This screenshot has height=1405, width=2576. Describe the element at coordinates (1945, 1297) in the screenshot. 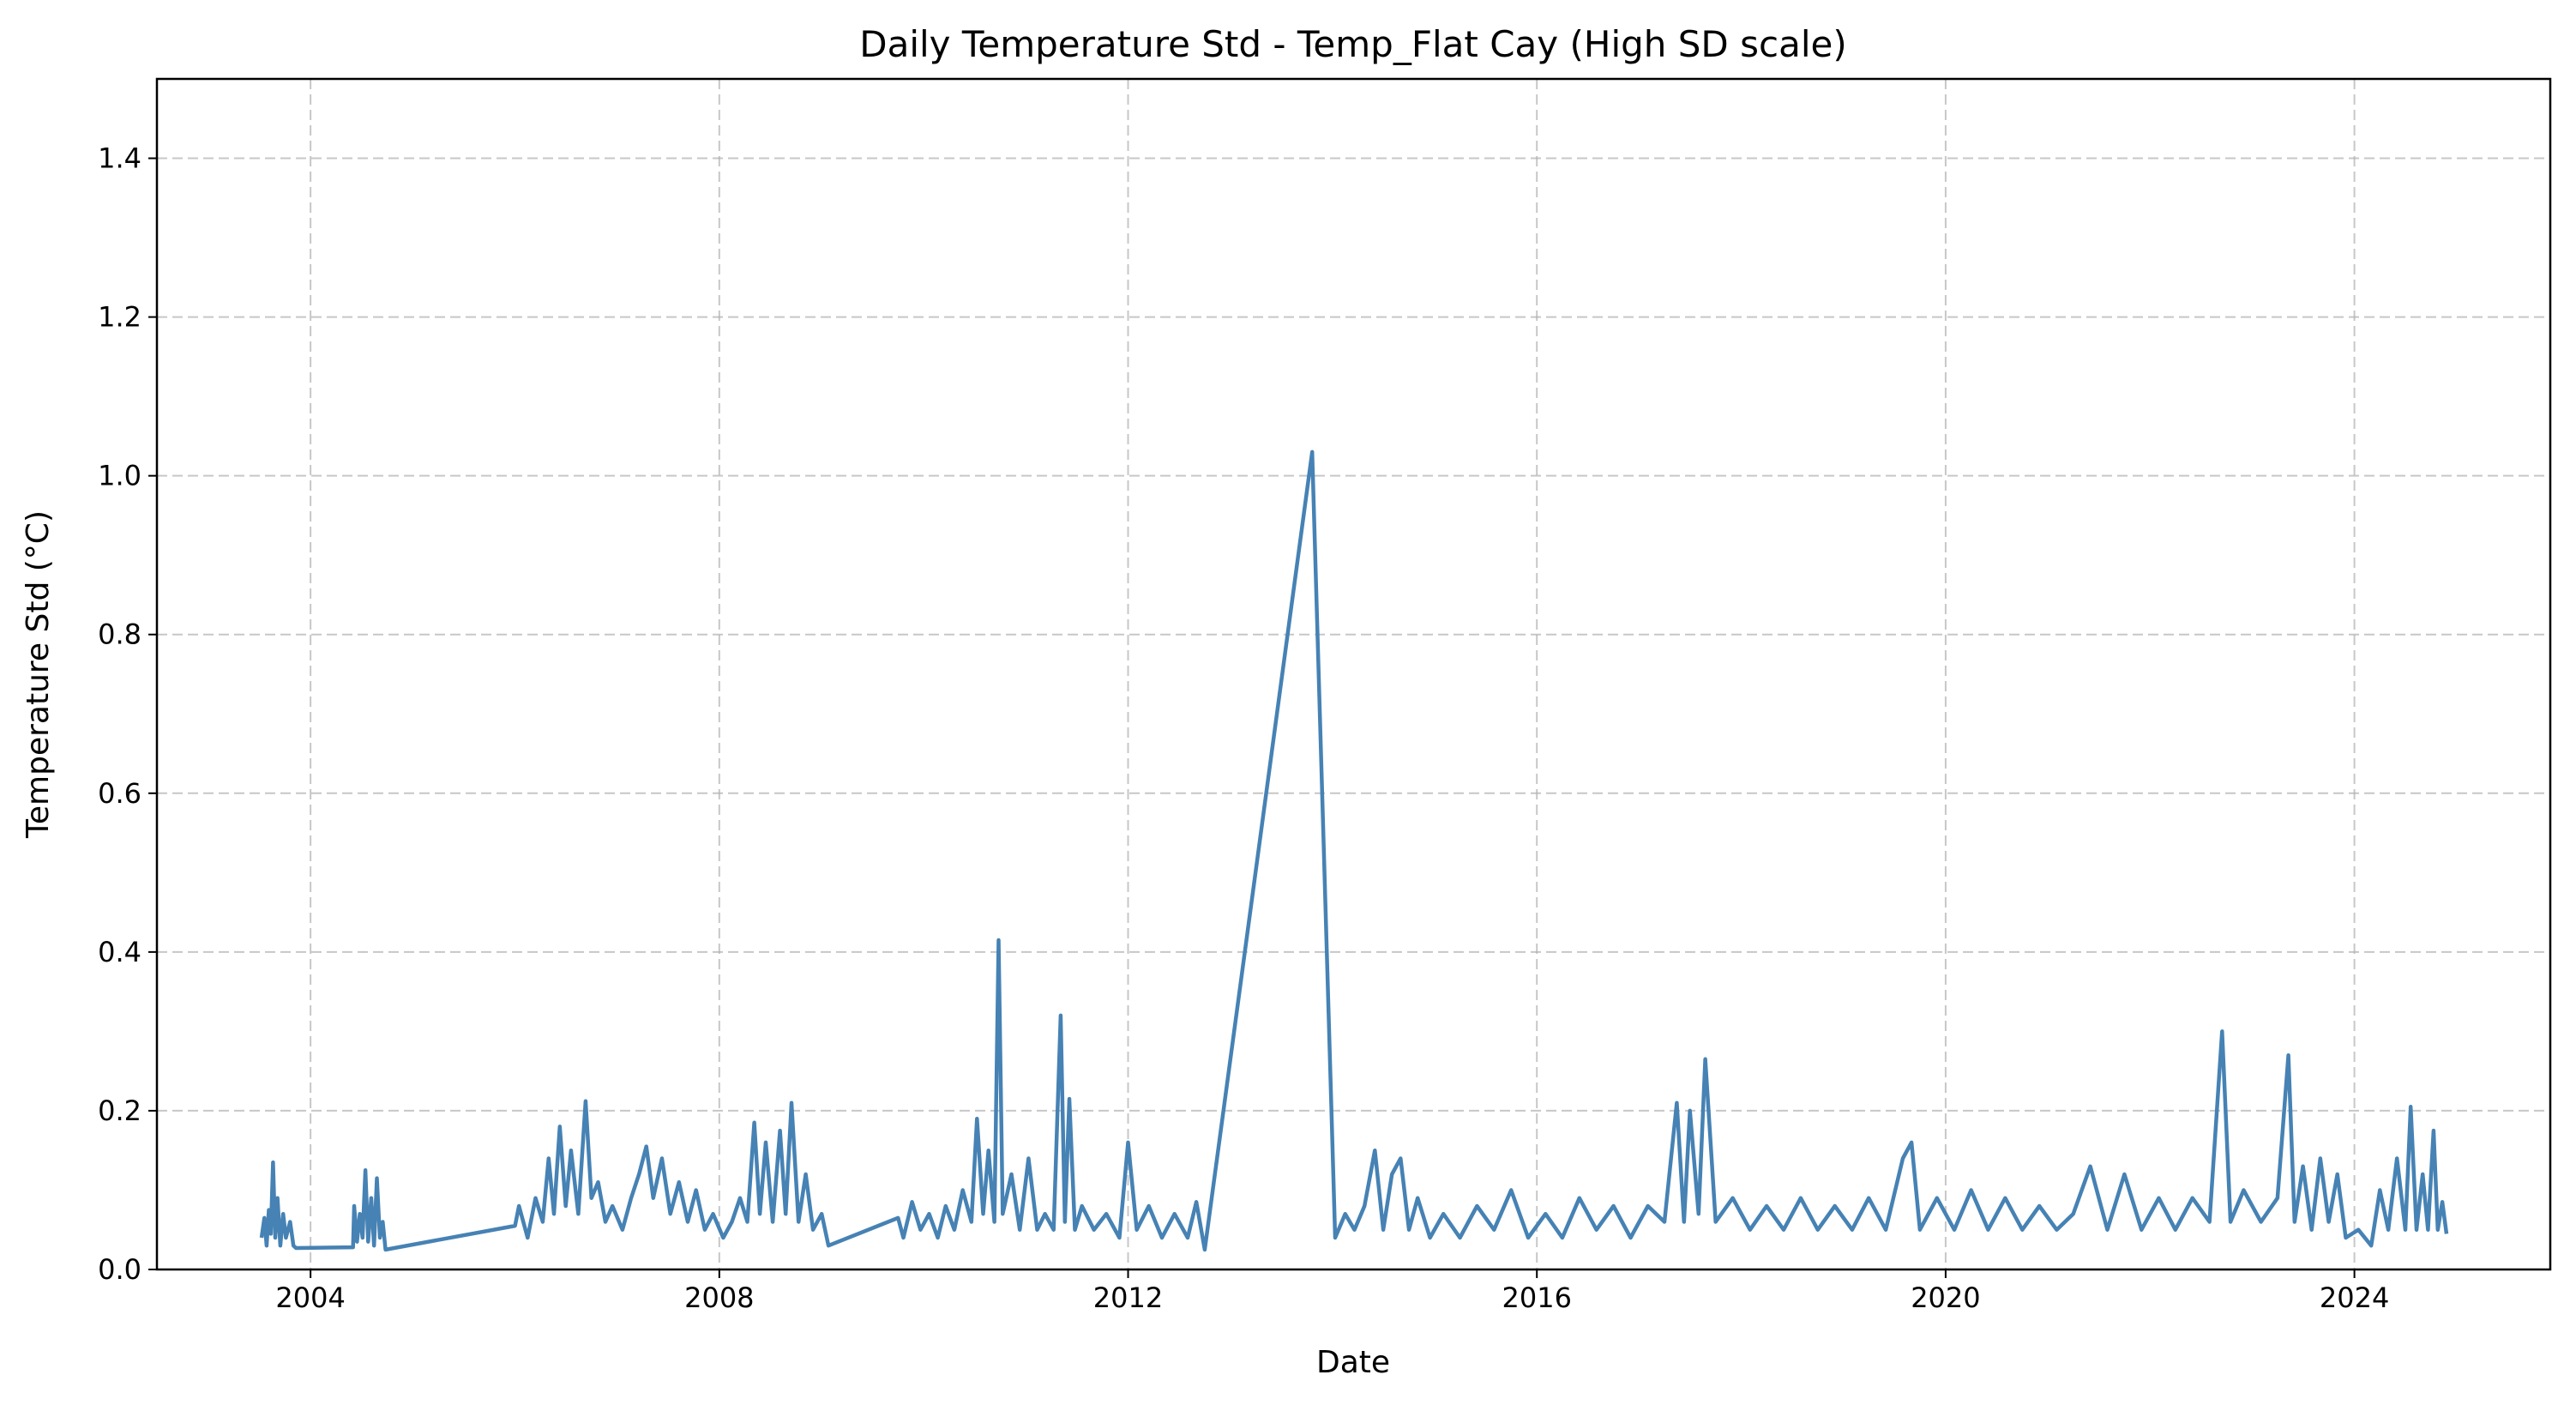

I see `x-tick-label: 2020` at that location.